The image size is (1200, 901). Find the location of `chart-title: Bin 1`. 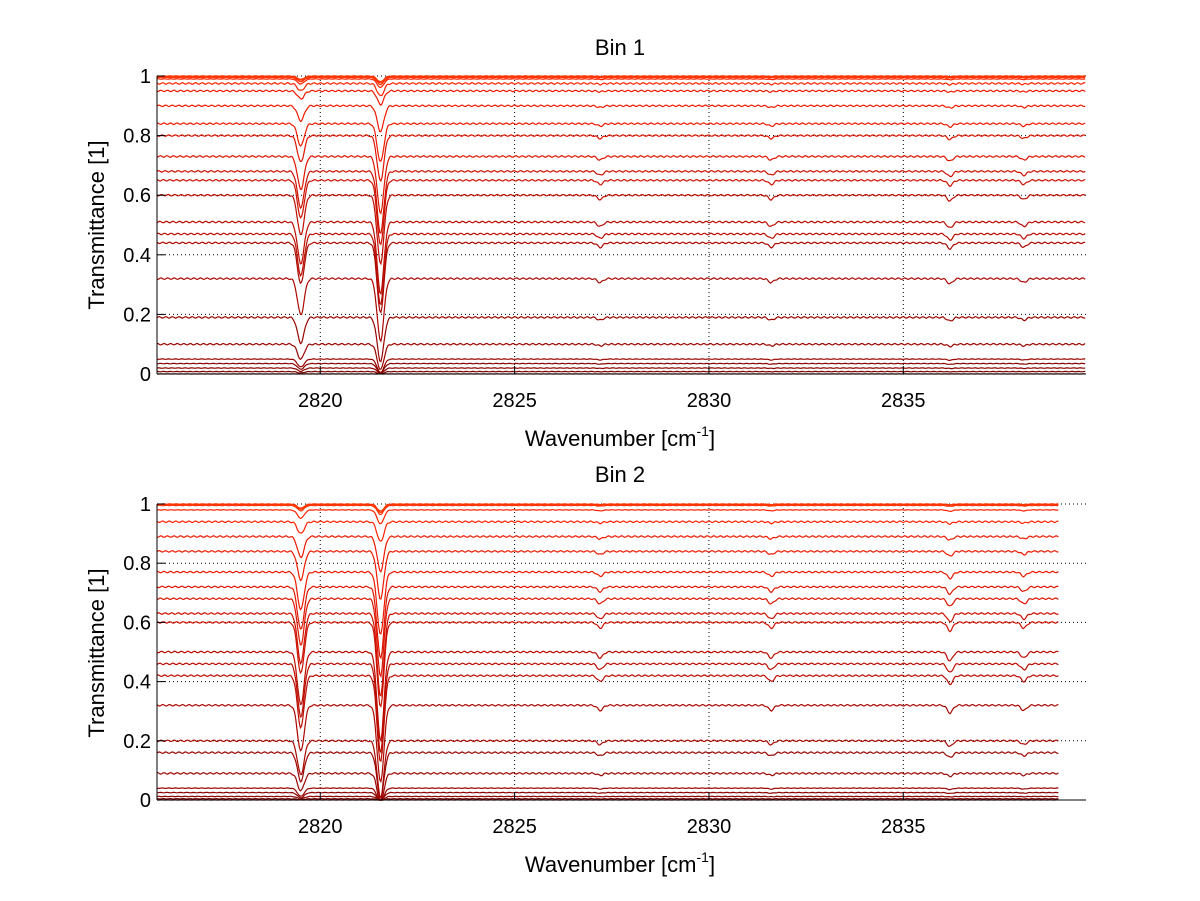

chart-title: Bin 1 is located at coordinates (620, 47).